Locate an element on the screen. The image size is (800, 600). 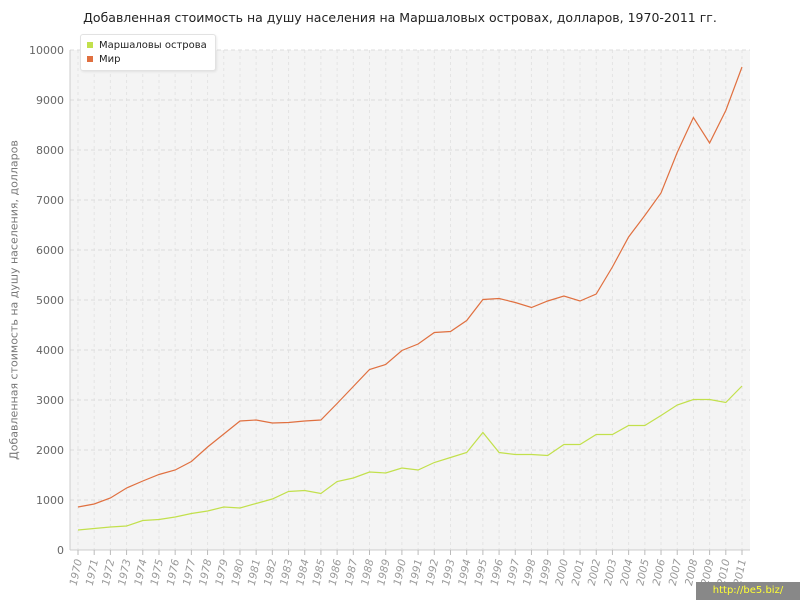
x-tick-label: 2002 is located at coordinates (594, 572).